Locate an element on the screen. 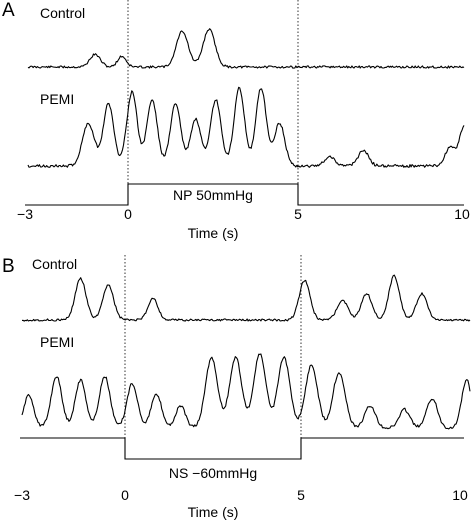 The image size is (474, 521). trace-label-control-b: Control is located at coordinates (54, 264).